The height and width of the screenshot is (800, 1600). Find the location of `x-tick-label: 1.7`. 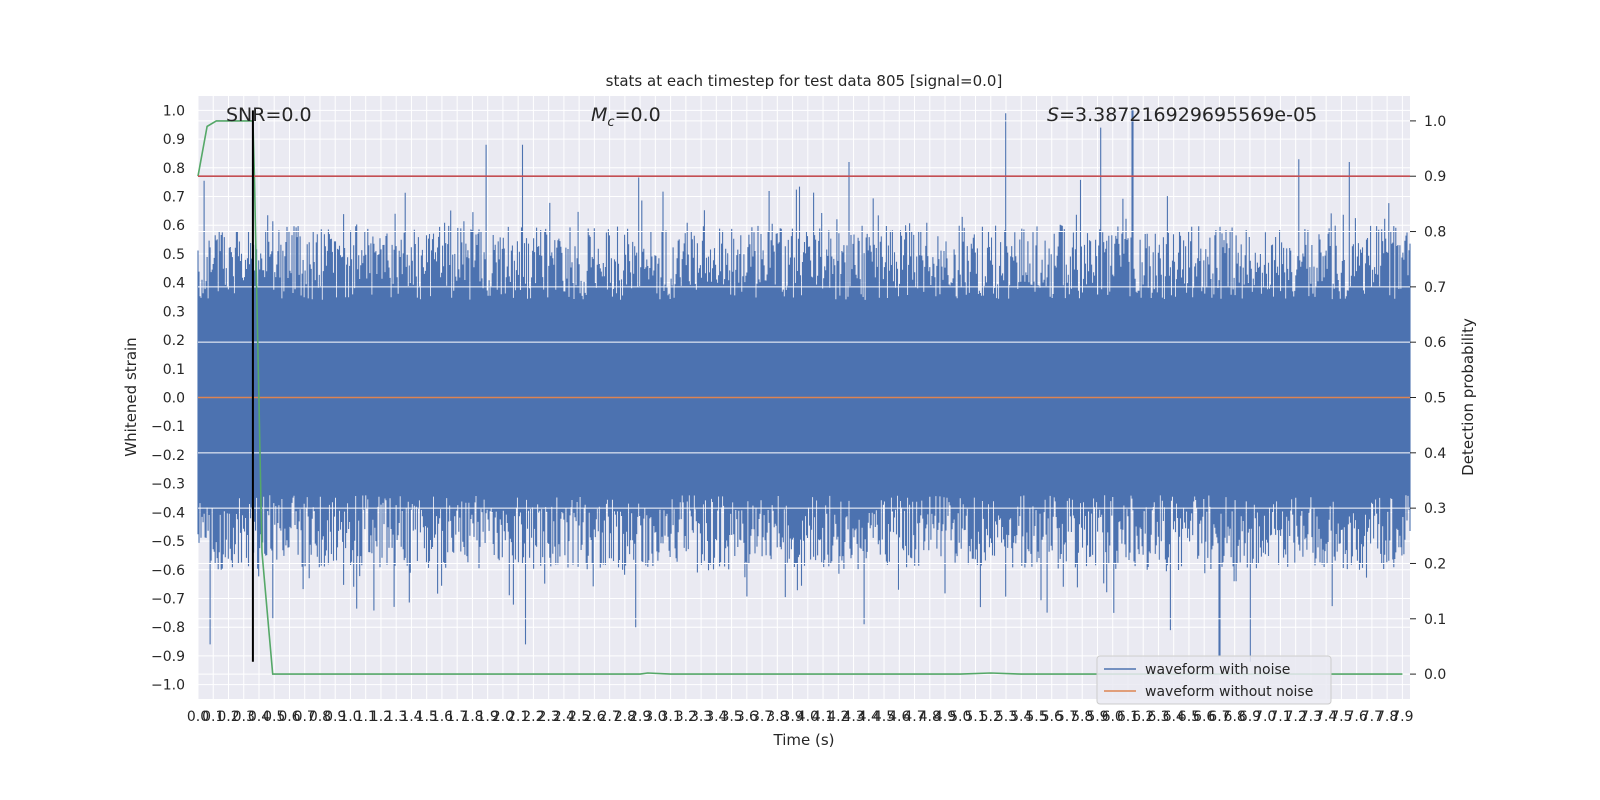

x-tick-label: 1.7 is located at coordinates (457, 717).